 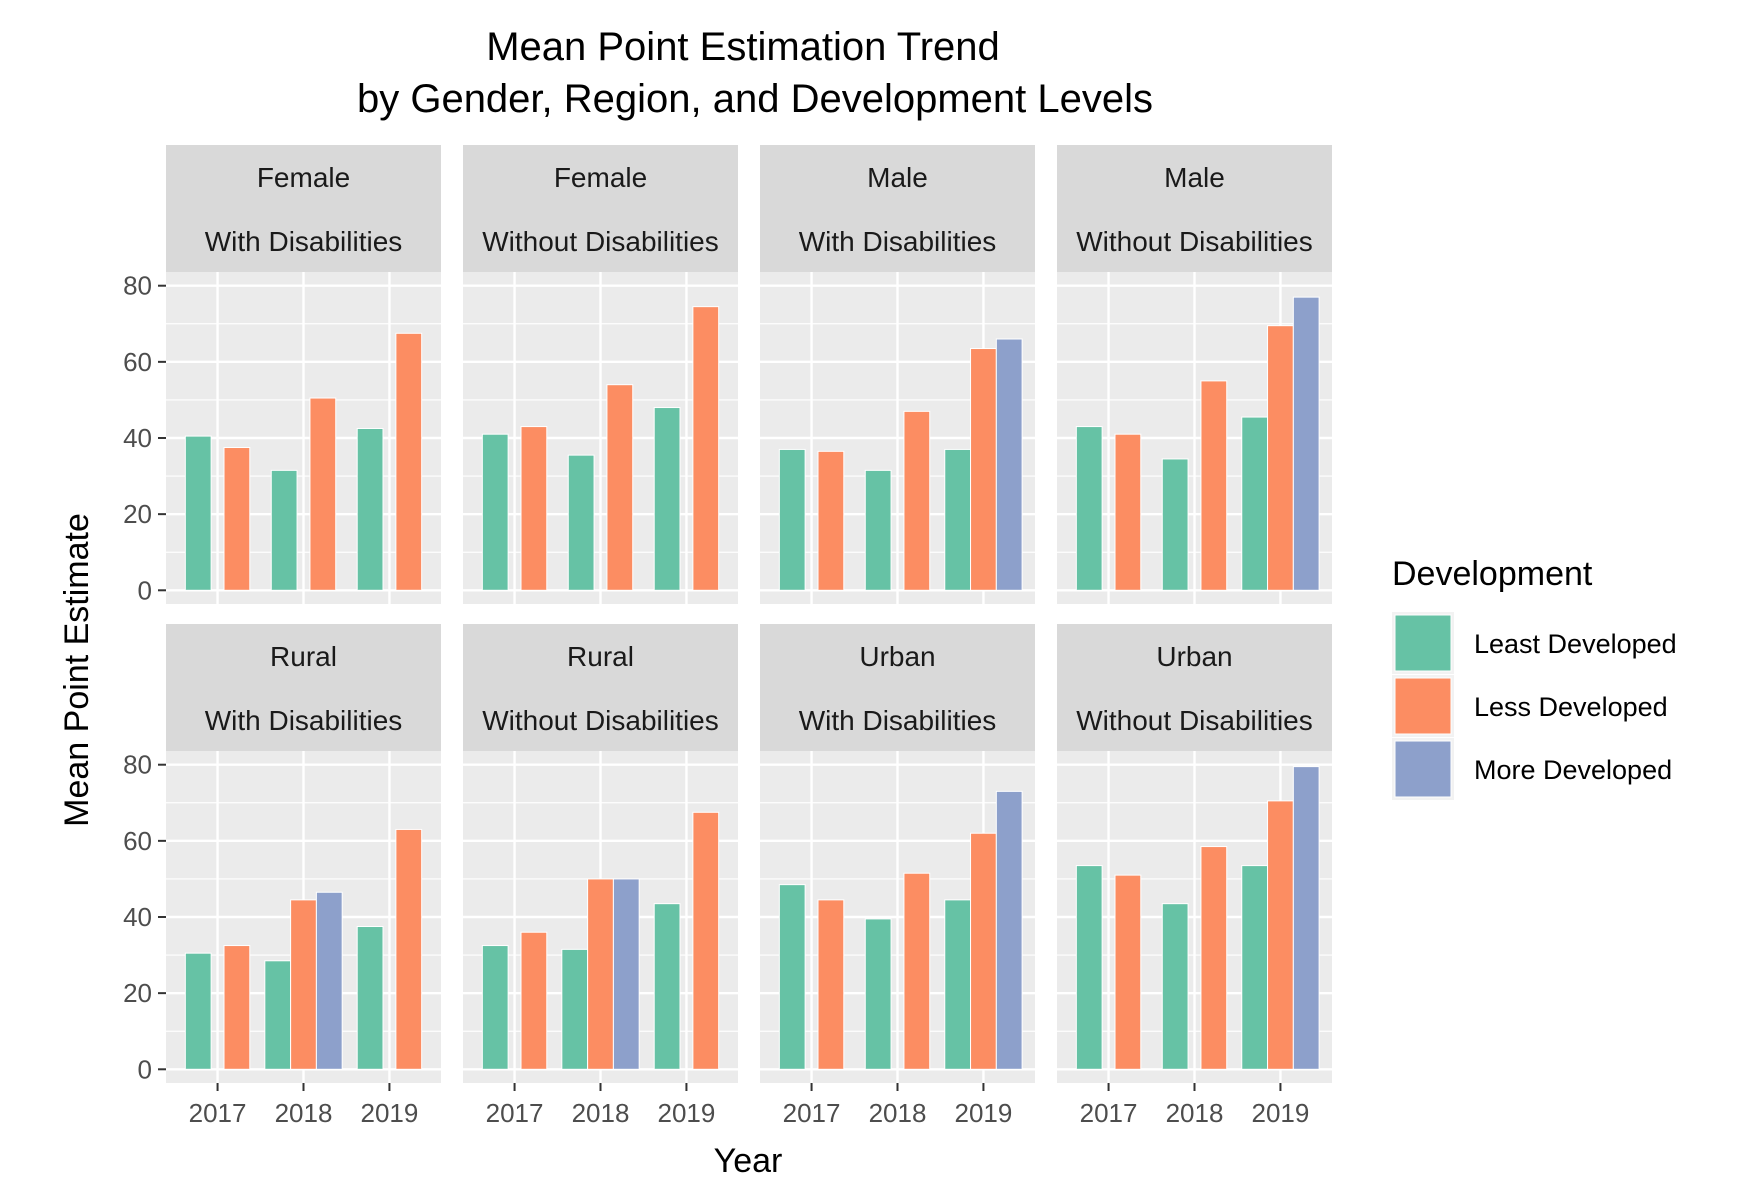 What do you see at coordinates (1492, 574) in the screenshot?
I see `legend-title: Development` at bounding box center [1492, 574].